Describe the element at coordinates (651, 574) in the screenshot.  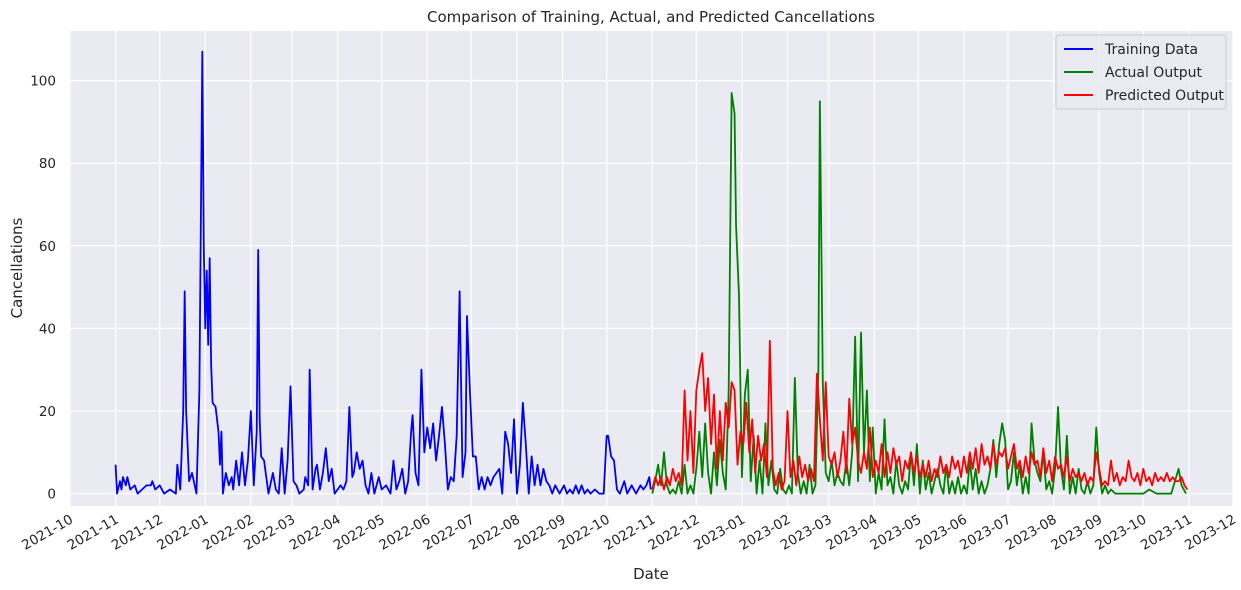
I see `x-axis-label: Date` at that location.